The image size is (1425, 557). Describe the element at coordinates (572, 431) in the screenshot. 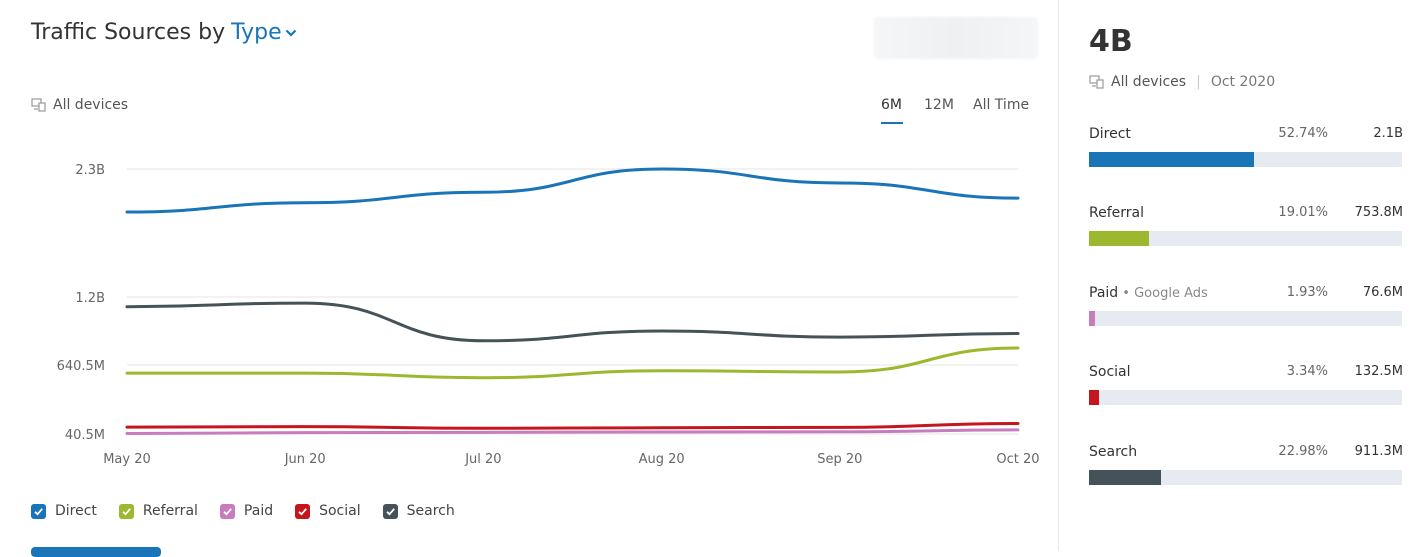

I see `series-line-paid` at that location.